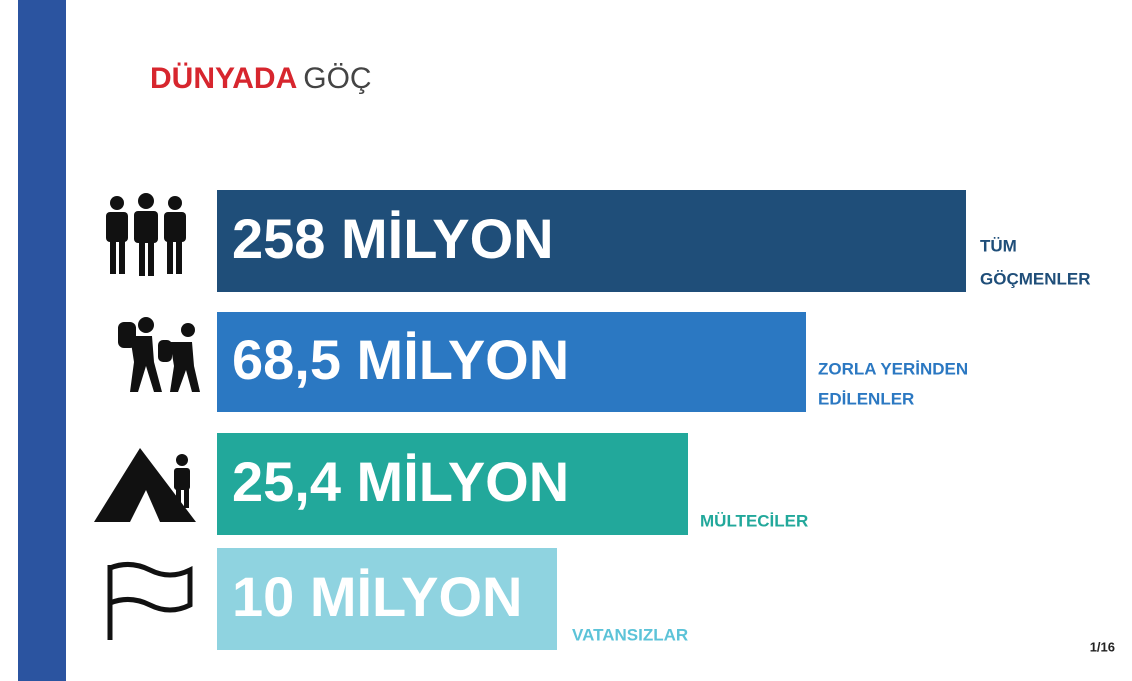 The height and width of the screenshot is (681, 1132). I want to click on bar-label: TÜM, so click(998, 245).